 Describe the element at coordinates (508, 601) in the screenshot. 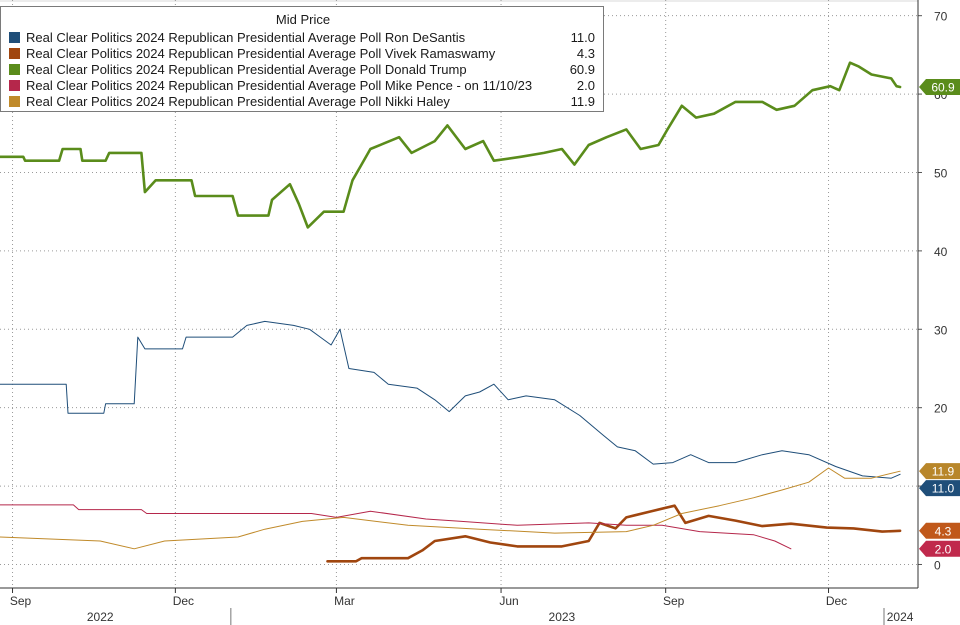

I see `x-tick-label: Jun` at that location.